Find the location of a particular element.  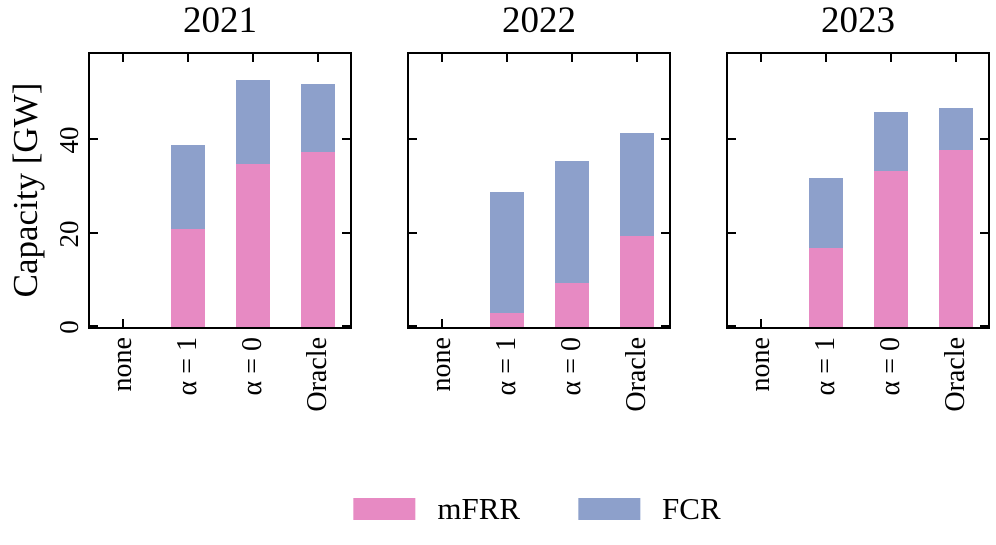

y-tick-label: 0 is located at coordinates (69, 327).